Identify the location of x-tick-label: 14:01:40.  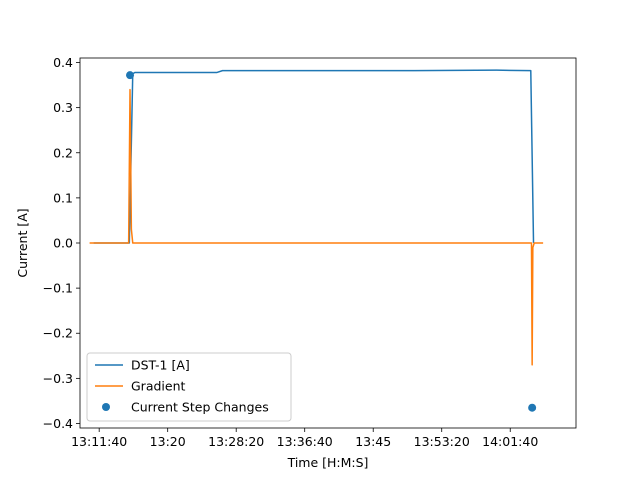
(510, 441).